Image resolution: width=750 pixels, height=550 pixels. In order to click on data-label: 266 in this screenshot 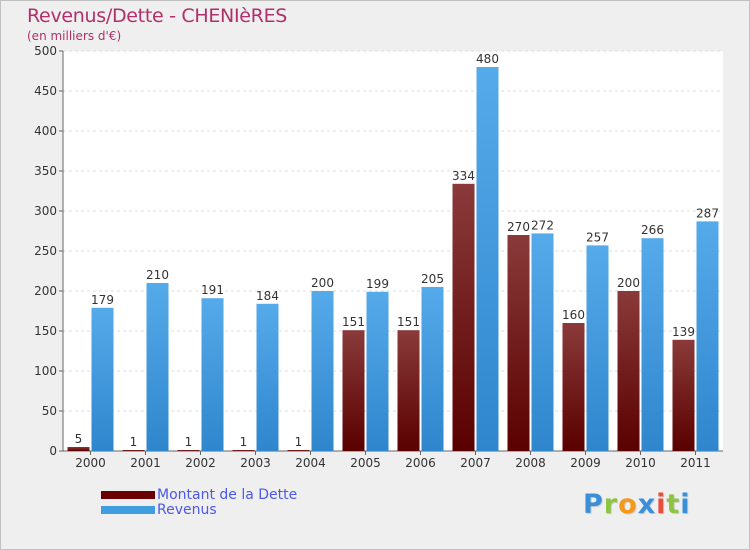, I will do `click(652, 230)`.